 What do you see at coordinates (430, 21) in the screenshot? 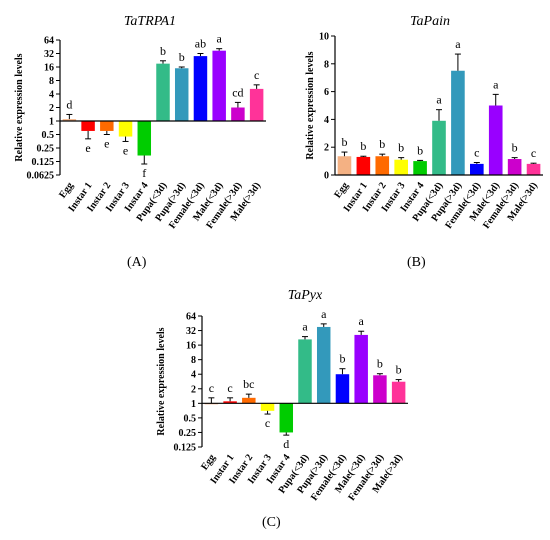
I see `chart-title: TaPain` at bounding box center [430, 21].